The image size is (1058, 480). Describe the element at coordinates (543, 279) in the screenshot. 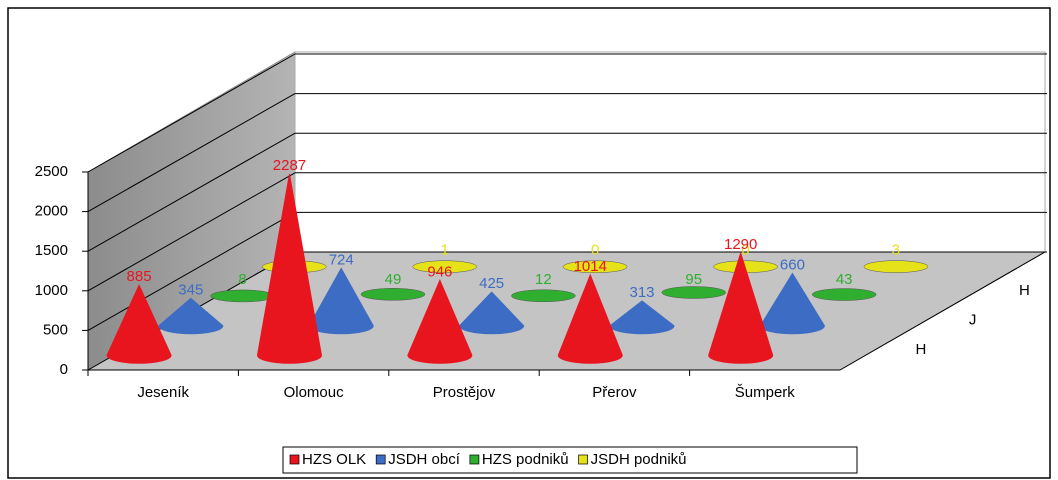

I see `value-label: 12` at that location.